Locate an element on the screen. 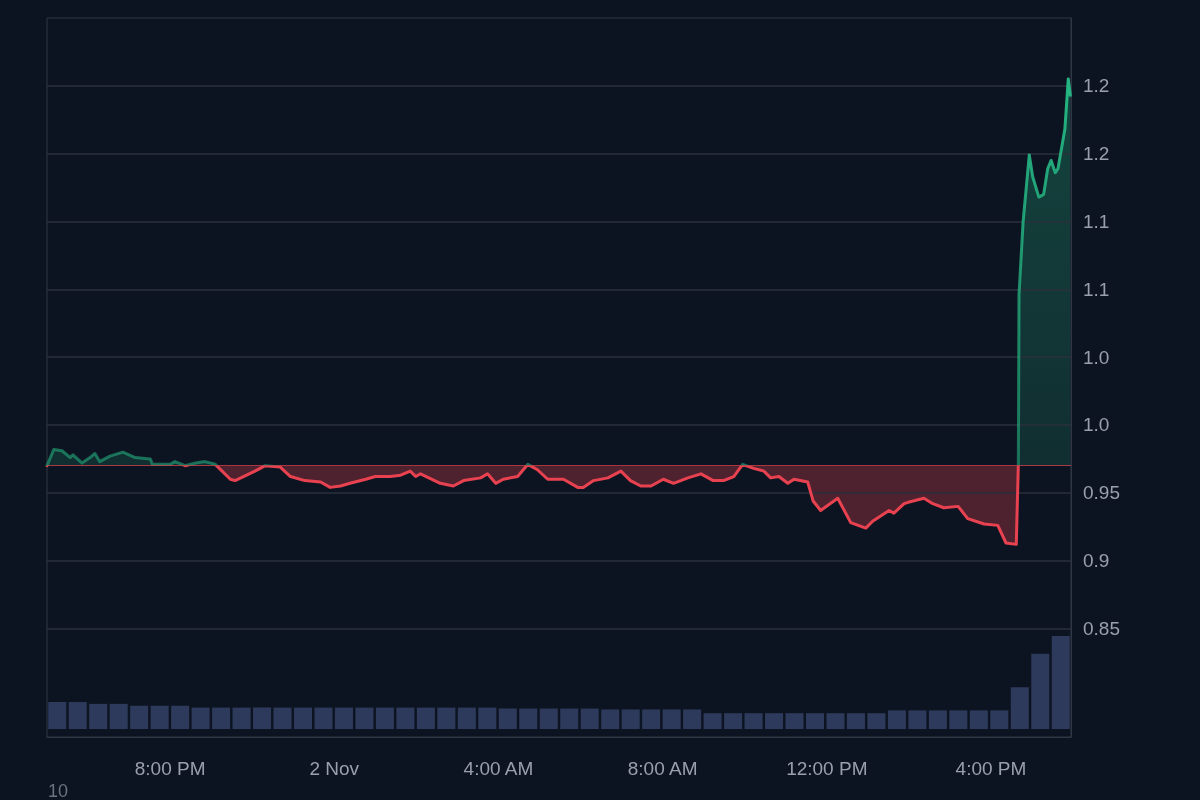 The image size is (1200, 800). text: 10 is located at coordinates (58, 790).